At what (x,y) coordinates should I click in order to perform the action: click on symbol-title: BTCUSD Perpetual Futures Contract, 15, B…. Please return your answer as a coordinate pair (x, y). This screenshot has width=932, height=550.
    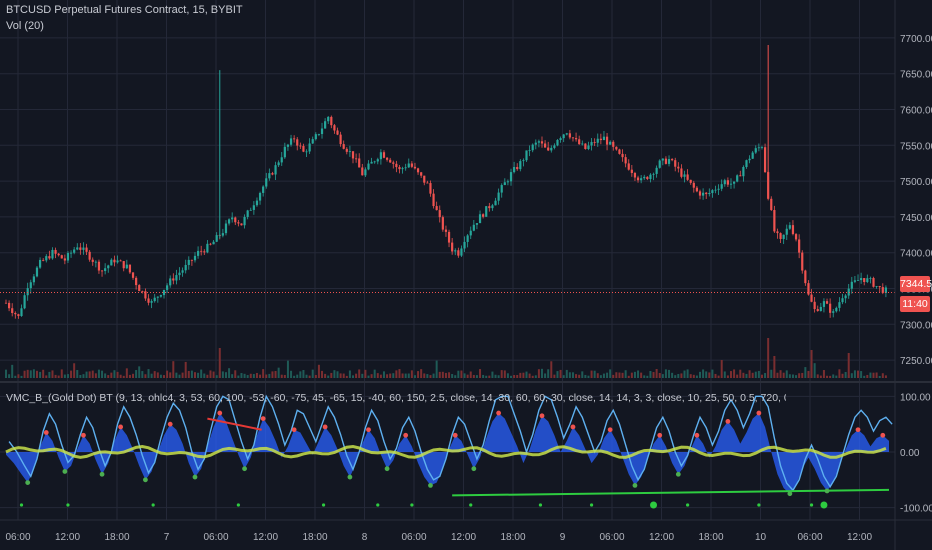
    Looking at the image, I should click on (124, 10).